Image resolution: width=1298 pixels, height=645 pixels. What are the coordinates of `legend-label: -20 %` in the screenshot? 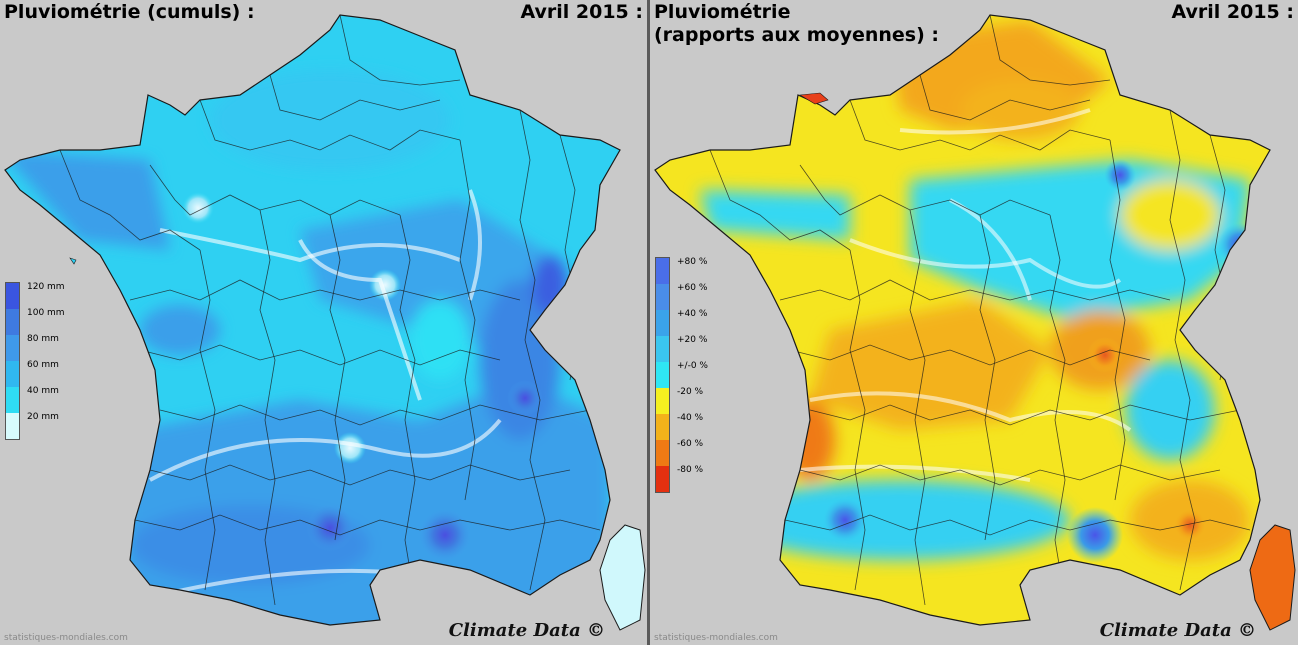 It's located at (690, 392).